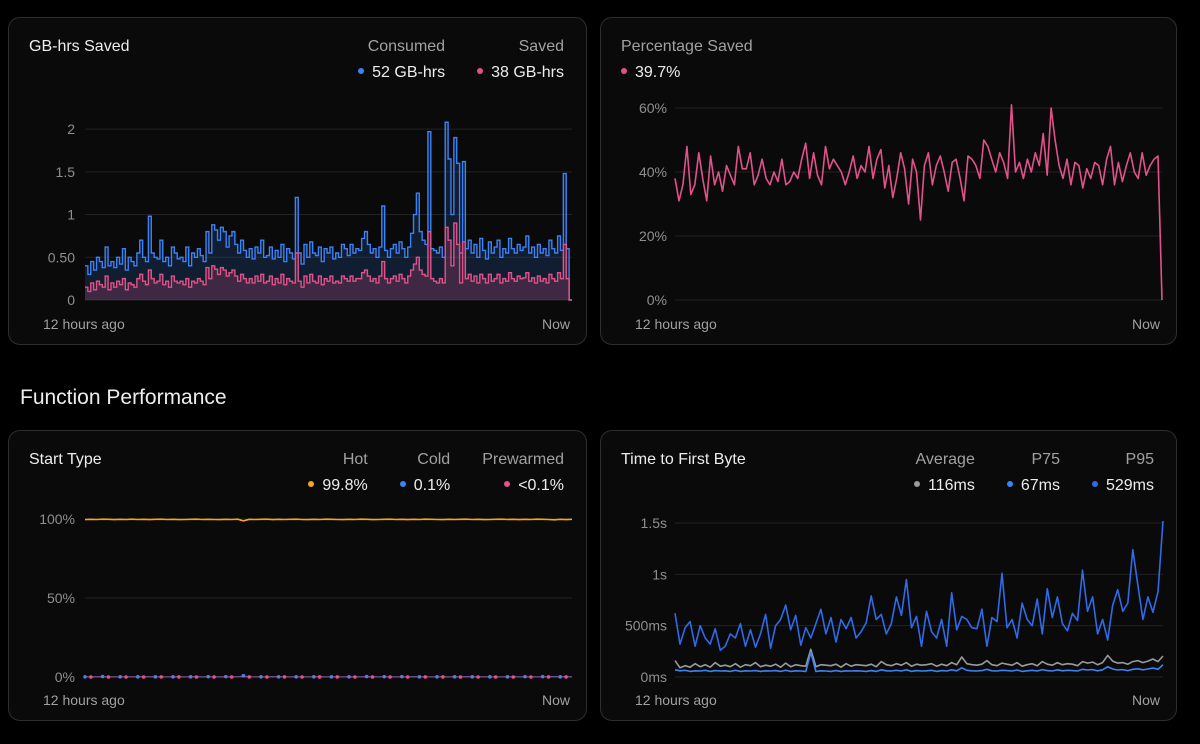 The width and height of the screenshot is (1200, 744). I want to click on series-line-hot, so click(328, 520).